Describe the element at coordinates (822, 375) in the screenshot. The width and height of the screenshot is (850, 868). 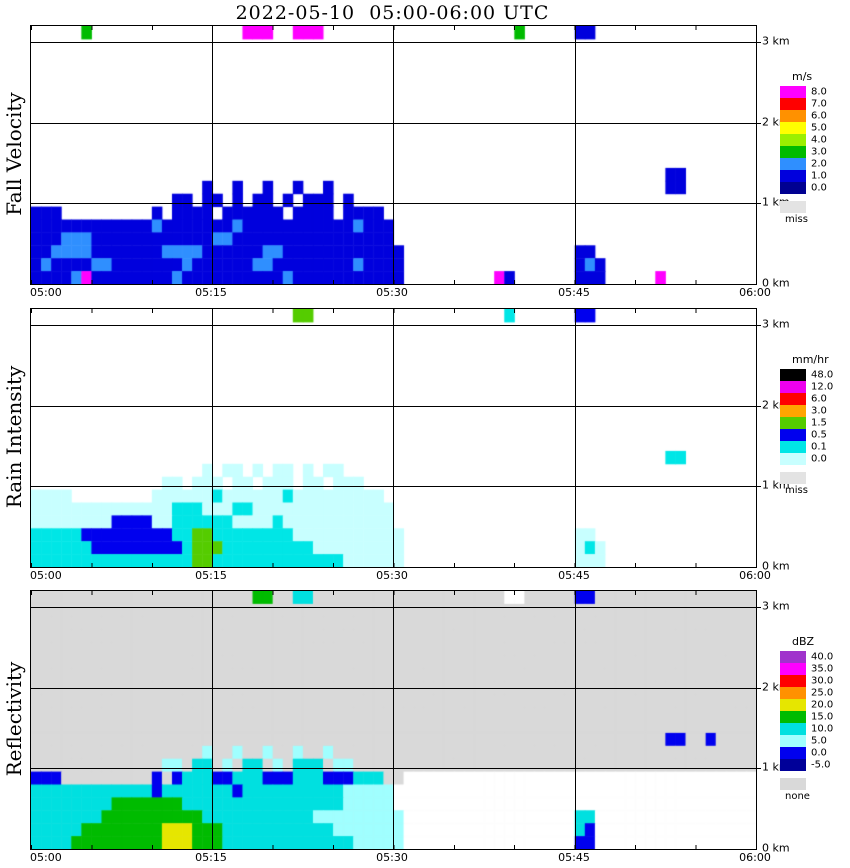
I see `legend-threshold-label: 48.0` at that location.